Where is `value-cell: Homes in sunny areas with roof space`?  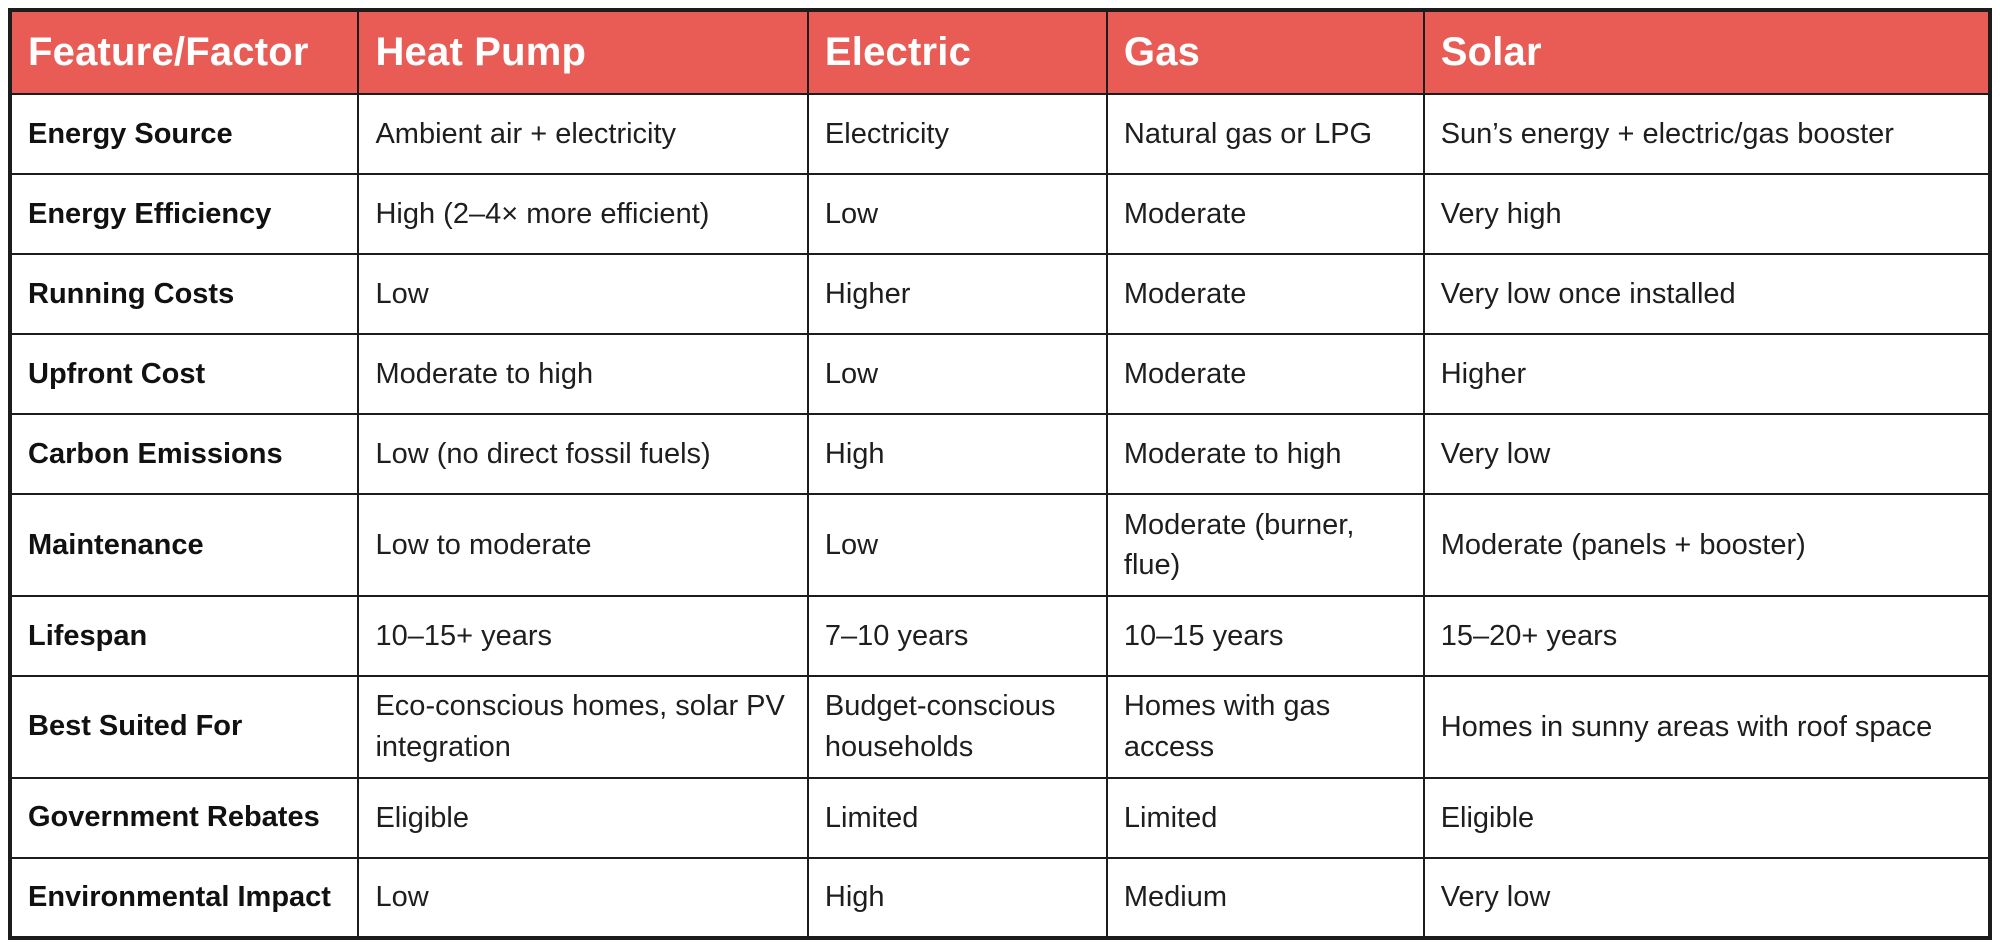 value-cell: Homes in sunny areas with roof space is located at coordinates (1707, 727).